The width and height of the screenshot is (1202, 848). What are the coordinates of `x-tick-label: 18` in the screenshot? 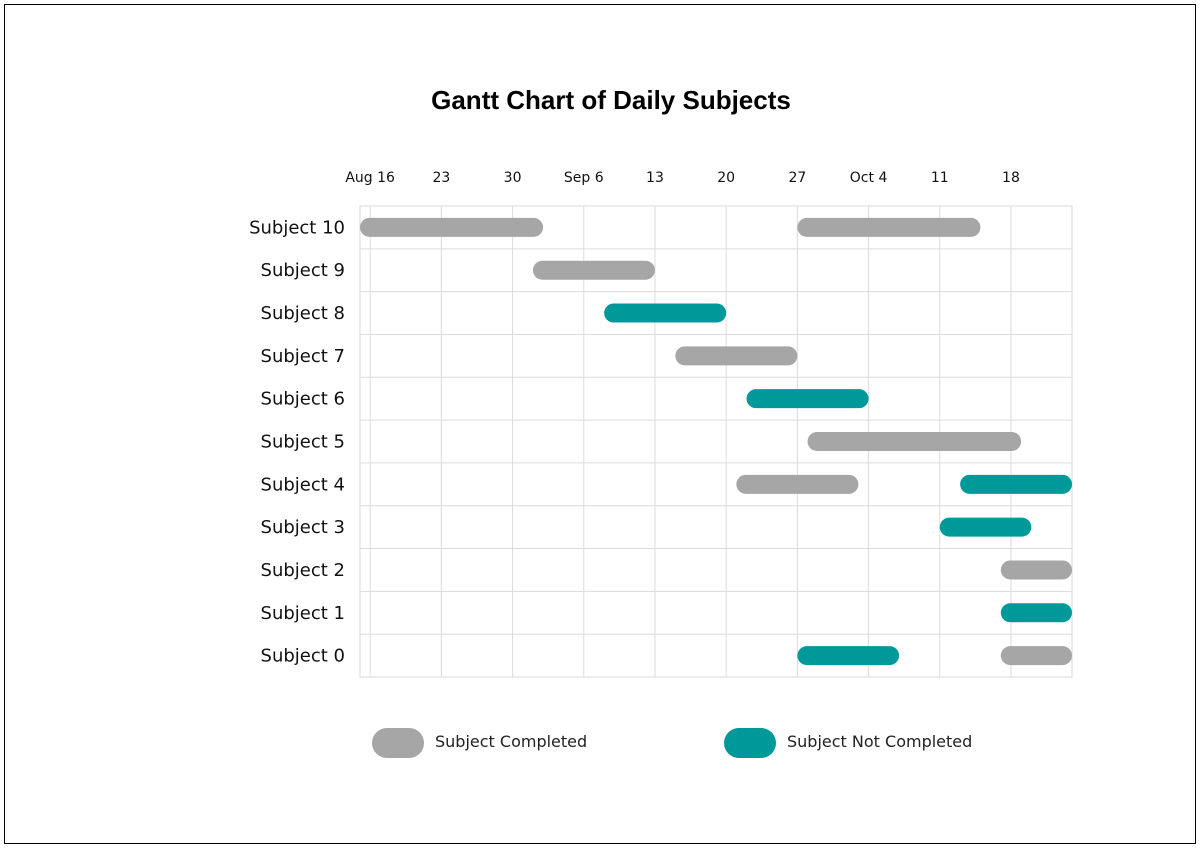 It's located at (1011, 178).